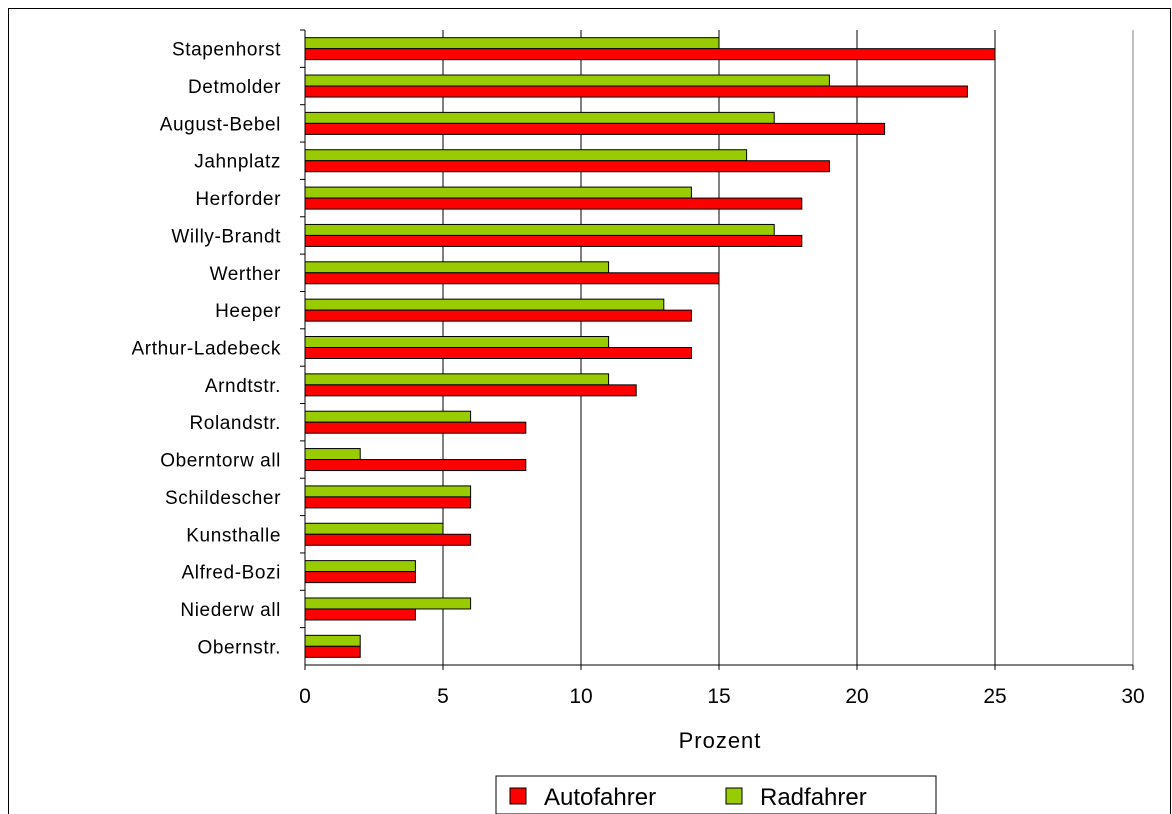 The width and height of the screenshot is (1172, 814). I want to click on legend-label-radfahrer: Radfahrer, so click(813, 797).